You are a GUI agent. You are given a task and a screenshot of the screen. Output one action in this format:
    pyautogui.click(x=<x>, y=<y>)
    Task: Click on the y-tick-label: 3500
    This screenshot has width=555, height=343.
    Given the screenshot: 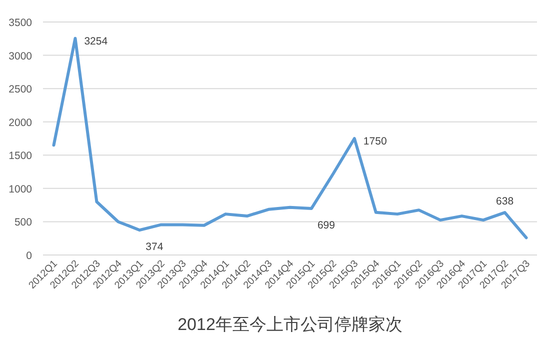 What is the action you would take?
    pyautogui.click(x=20, y=23)
    